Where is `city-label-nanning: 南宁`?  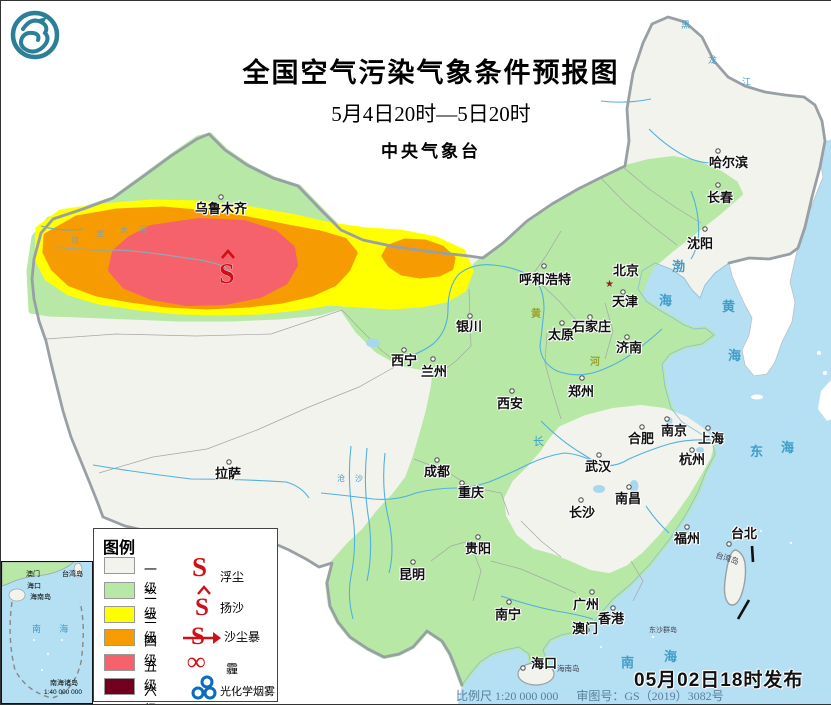 city-label-nanning: 南宁 is located at coordinates (508, 614).